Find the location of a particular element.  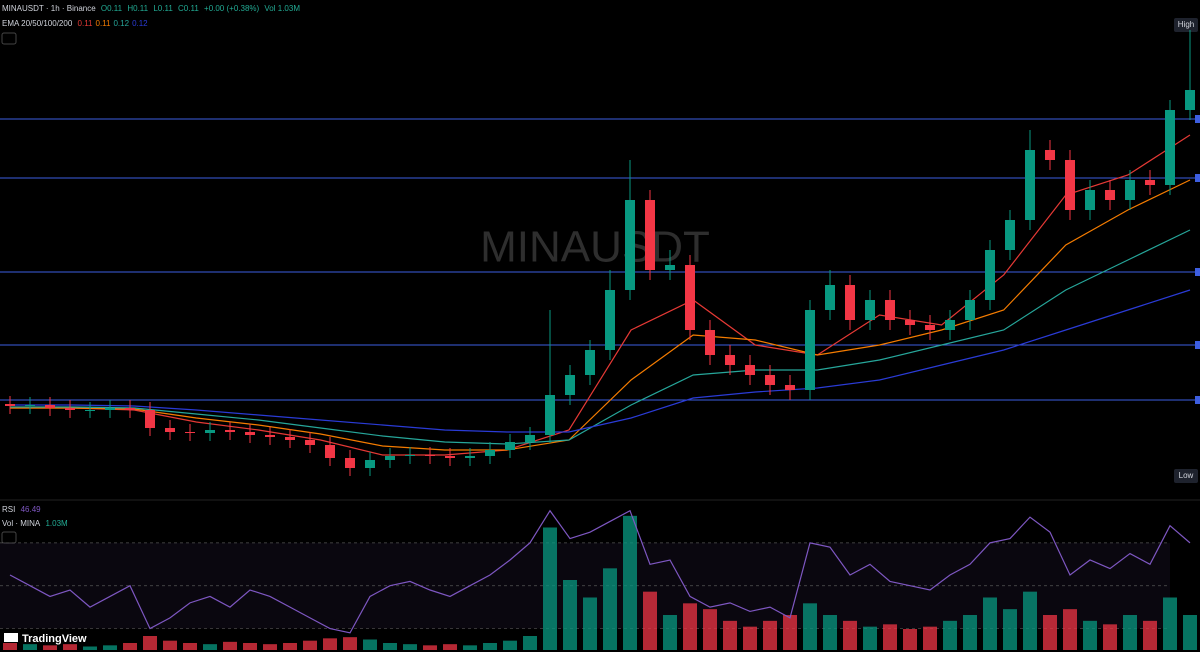

brand-logo: TradingView is located at coordinates (45, 639).